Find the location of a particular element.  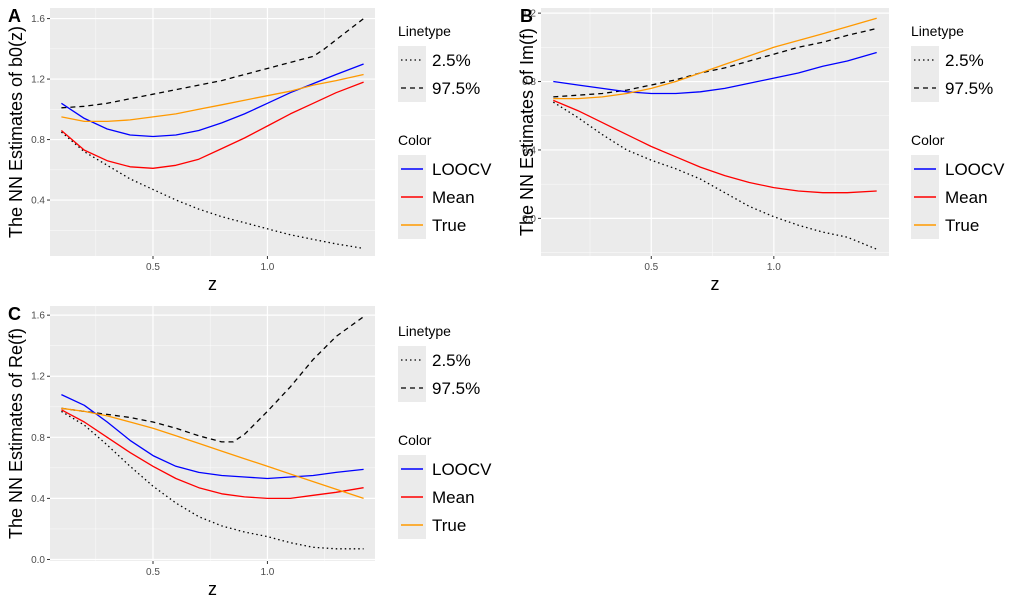

panel-tag: B is located at coordinates (526, 16).